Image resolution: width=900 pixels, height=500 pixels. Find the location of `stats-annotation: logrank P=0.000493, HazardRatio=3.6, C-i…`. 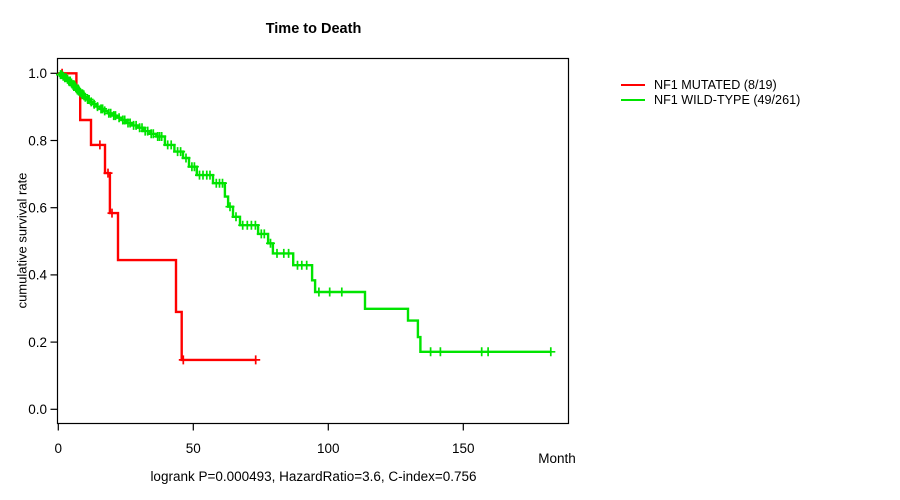

stats-annotation: logrank P=0.000493, HazardRatio=3.6, C-i… is located at coordinates (313, 476).